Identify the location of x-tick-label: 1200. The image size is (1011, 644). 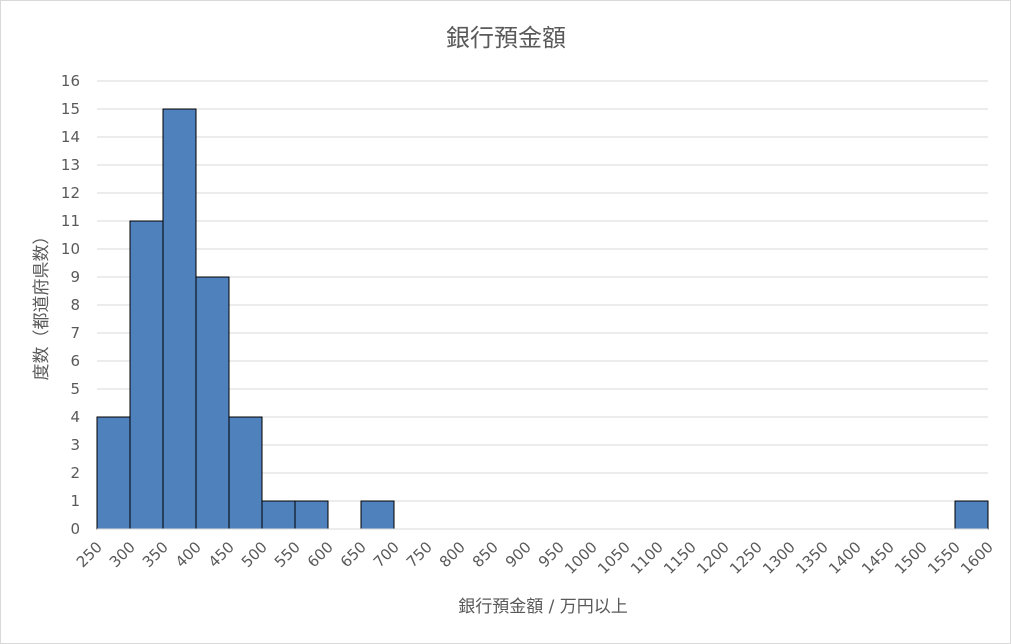
(713, 558).